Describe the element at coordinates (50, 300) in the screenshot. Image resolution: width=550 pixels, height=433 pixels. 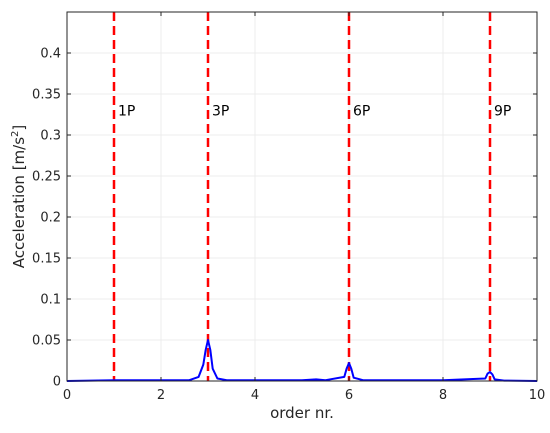
I see `y-tick-label: 0.1` at that location.